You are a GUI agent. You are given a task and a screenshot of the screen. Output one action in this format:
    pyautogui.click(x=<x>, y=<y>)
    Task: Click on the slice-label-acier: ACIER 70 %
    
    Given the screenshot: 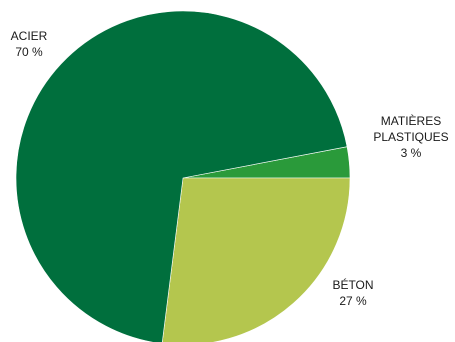 What is the action you would take?
    pyautogui.click(x=29, y=44)
    